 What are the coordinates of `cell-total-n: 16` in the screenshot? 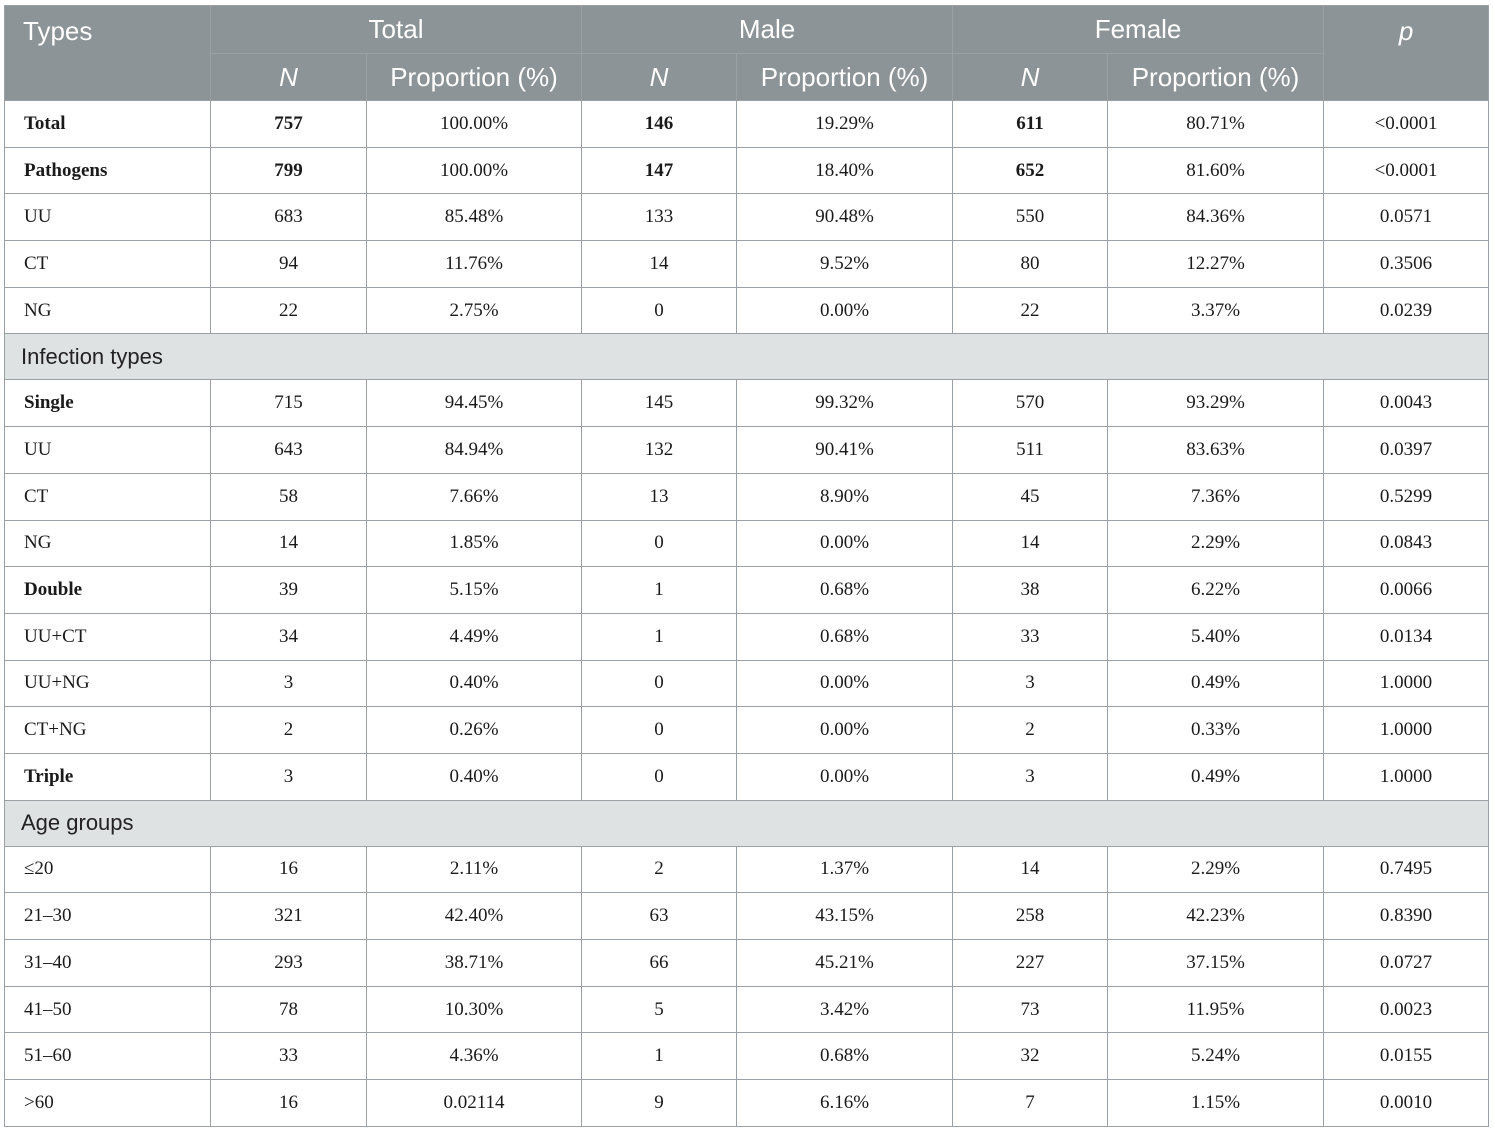 It's located at (288, 869).